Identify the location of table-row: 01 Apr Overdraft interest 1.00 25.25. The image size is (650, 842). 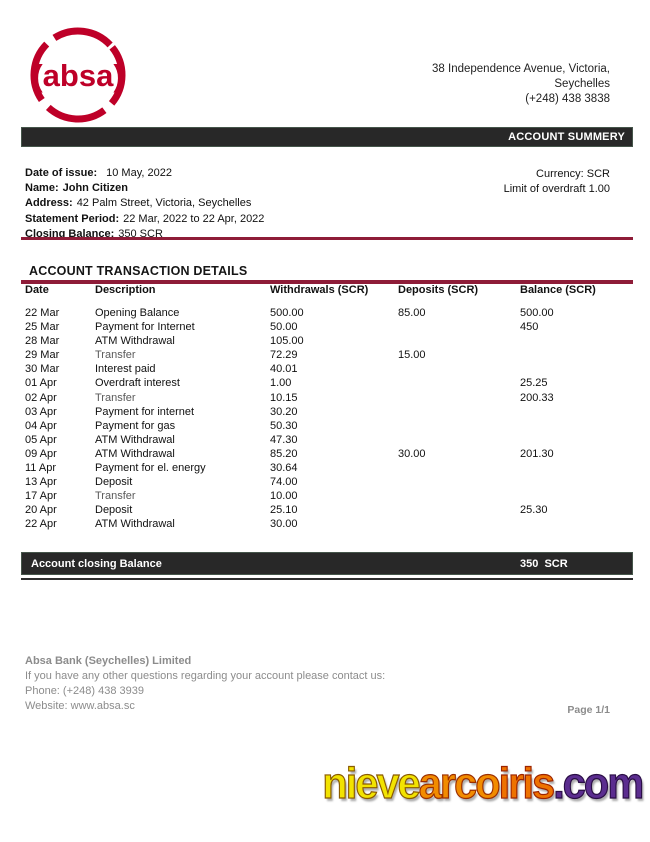
(327, 383).